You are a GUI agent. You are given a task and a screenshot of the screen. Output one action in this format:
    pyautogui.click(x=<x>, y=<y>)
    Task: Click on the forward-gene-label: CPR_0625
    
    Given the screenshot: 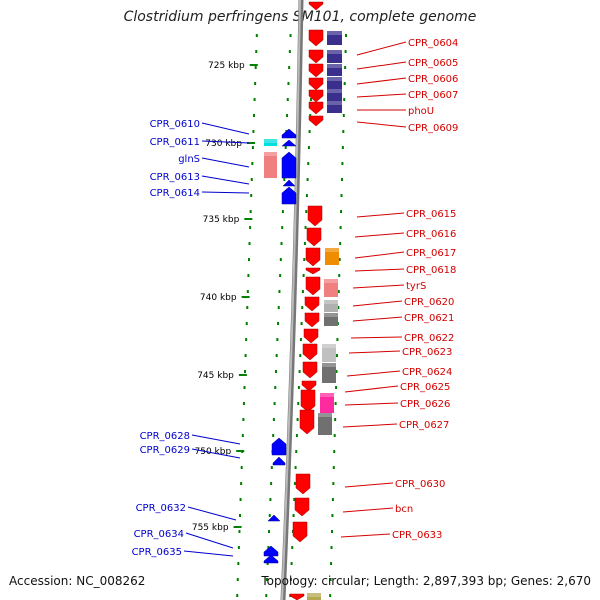 What is the action you would take?
    pyautogui.click(x=425, y=387)
    